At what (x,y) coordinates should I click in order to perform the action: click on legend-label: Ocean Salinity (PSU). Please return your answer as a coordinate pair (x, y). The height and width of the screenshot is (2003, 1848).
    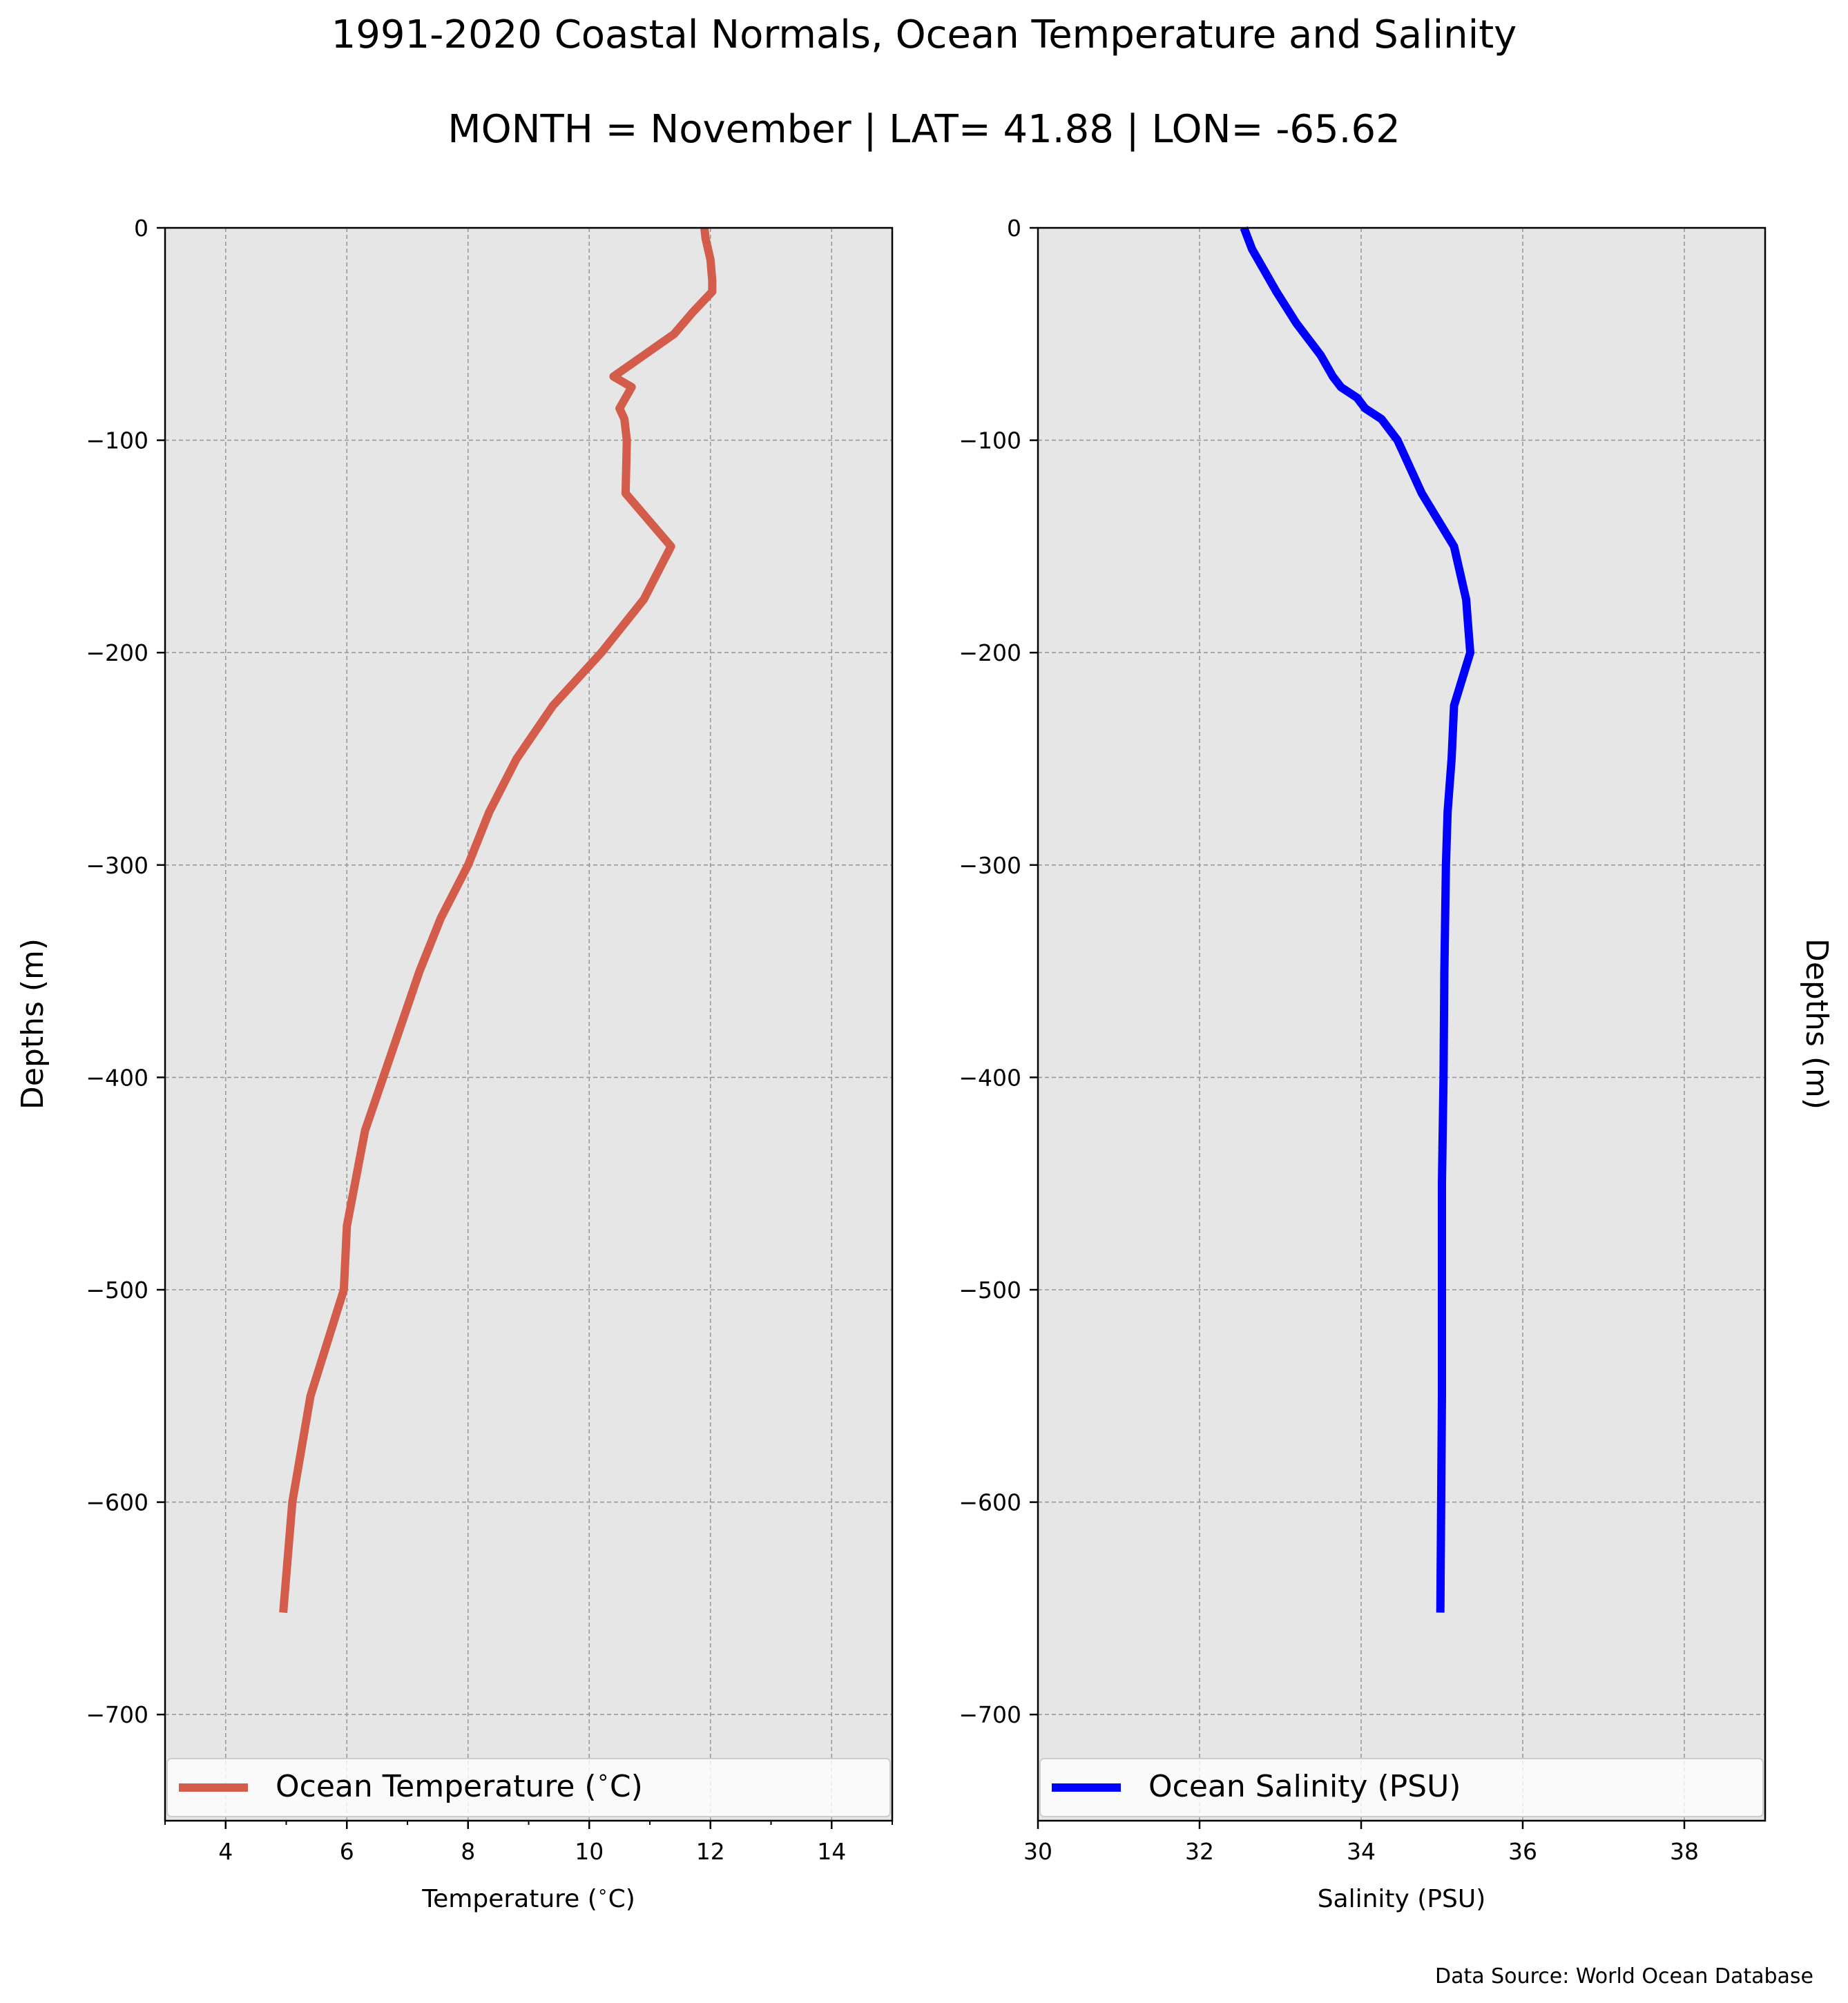
    Looking at the image, I should click on (1304, 1787).